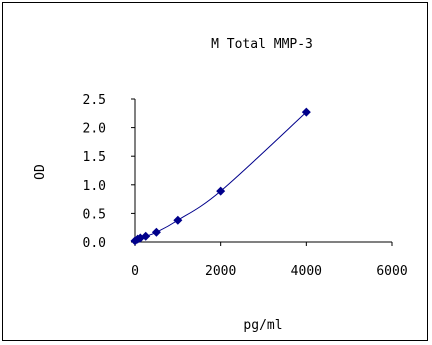 The width and height of the screenshot is (432, 345). I want to click on y-ticks: 0.0 0.5 1.0 1.5 2.0 2.5, so click(109, 172).